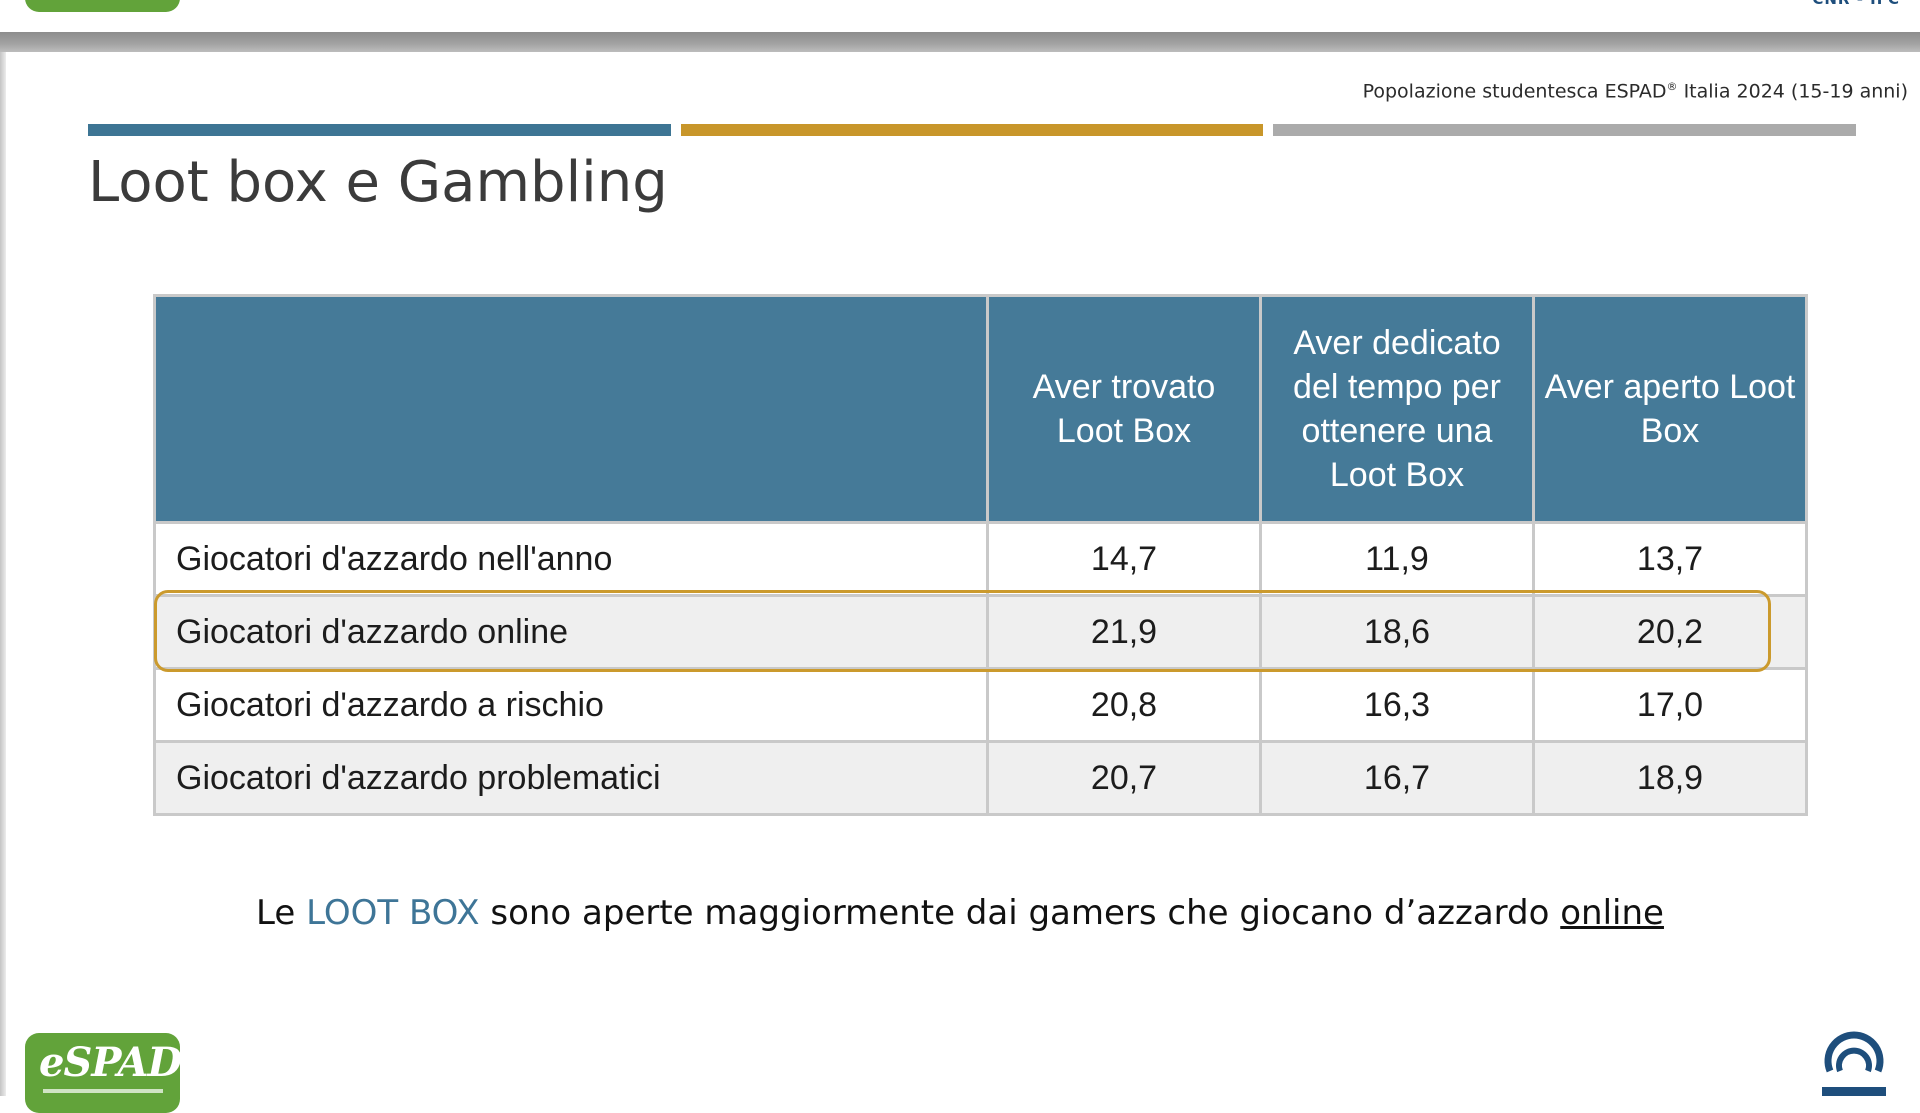 This screenshot has height=1113, width=1920. I want to click on cell-value: 20,7, so click(1124, 778).